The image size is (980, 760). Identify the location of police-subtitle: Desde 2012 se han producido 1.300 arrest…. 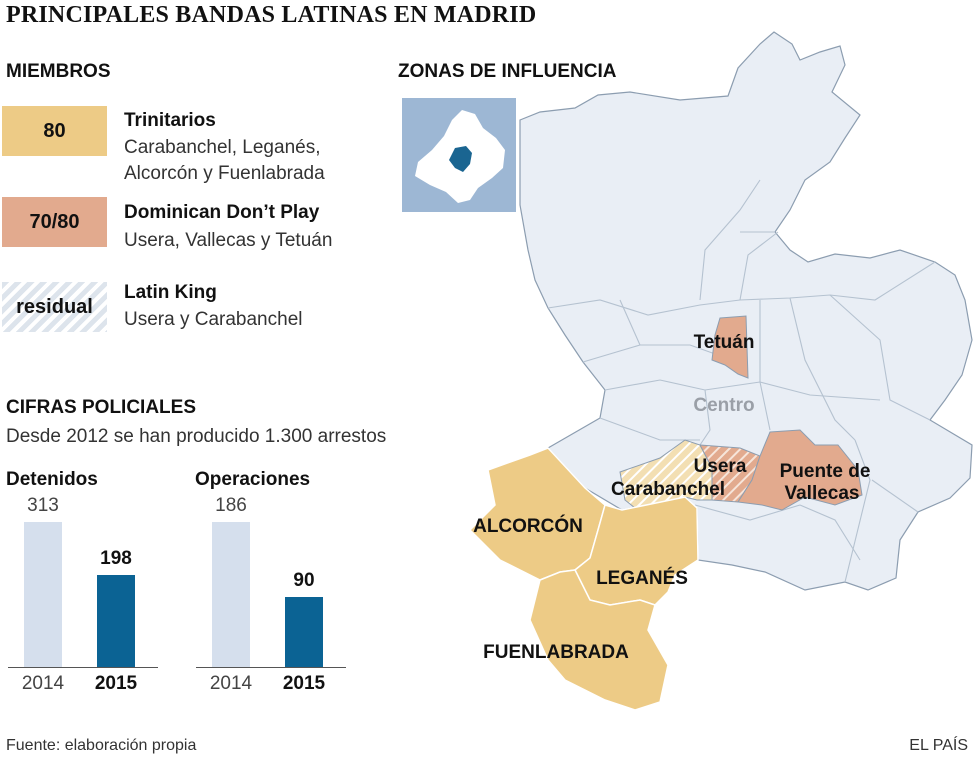
(196, 436).